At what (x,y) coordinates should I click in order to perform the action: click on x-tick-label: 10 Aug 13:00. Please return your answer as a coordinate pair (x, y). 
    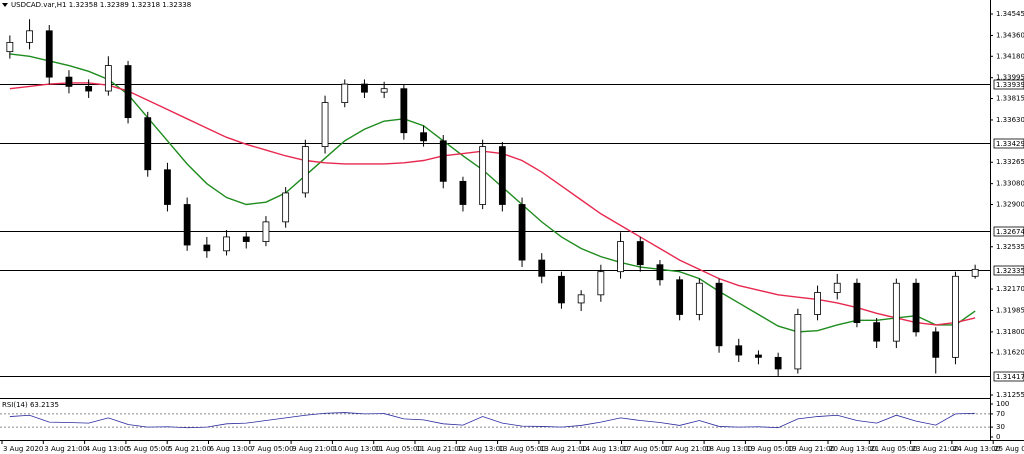
    Looking at the image, I should click on (356, 449).